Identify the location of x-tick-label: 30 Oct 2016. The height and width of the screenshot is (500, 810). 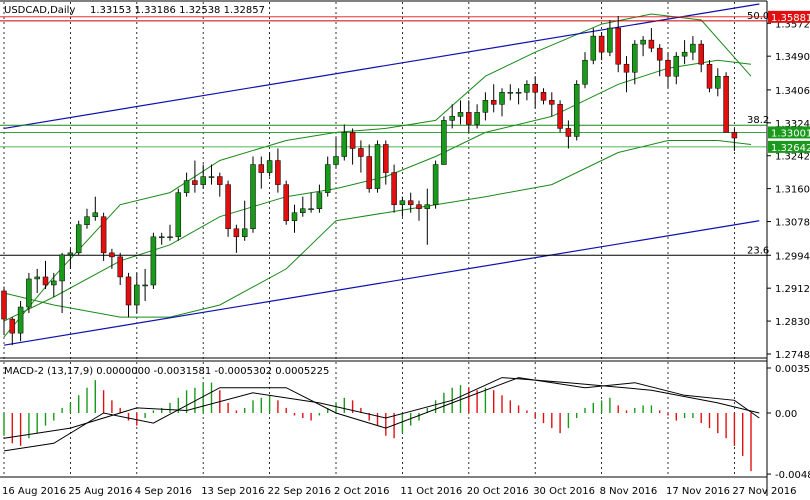
(564, 491).